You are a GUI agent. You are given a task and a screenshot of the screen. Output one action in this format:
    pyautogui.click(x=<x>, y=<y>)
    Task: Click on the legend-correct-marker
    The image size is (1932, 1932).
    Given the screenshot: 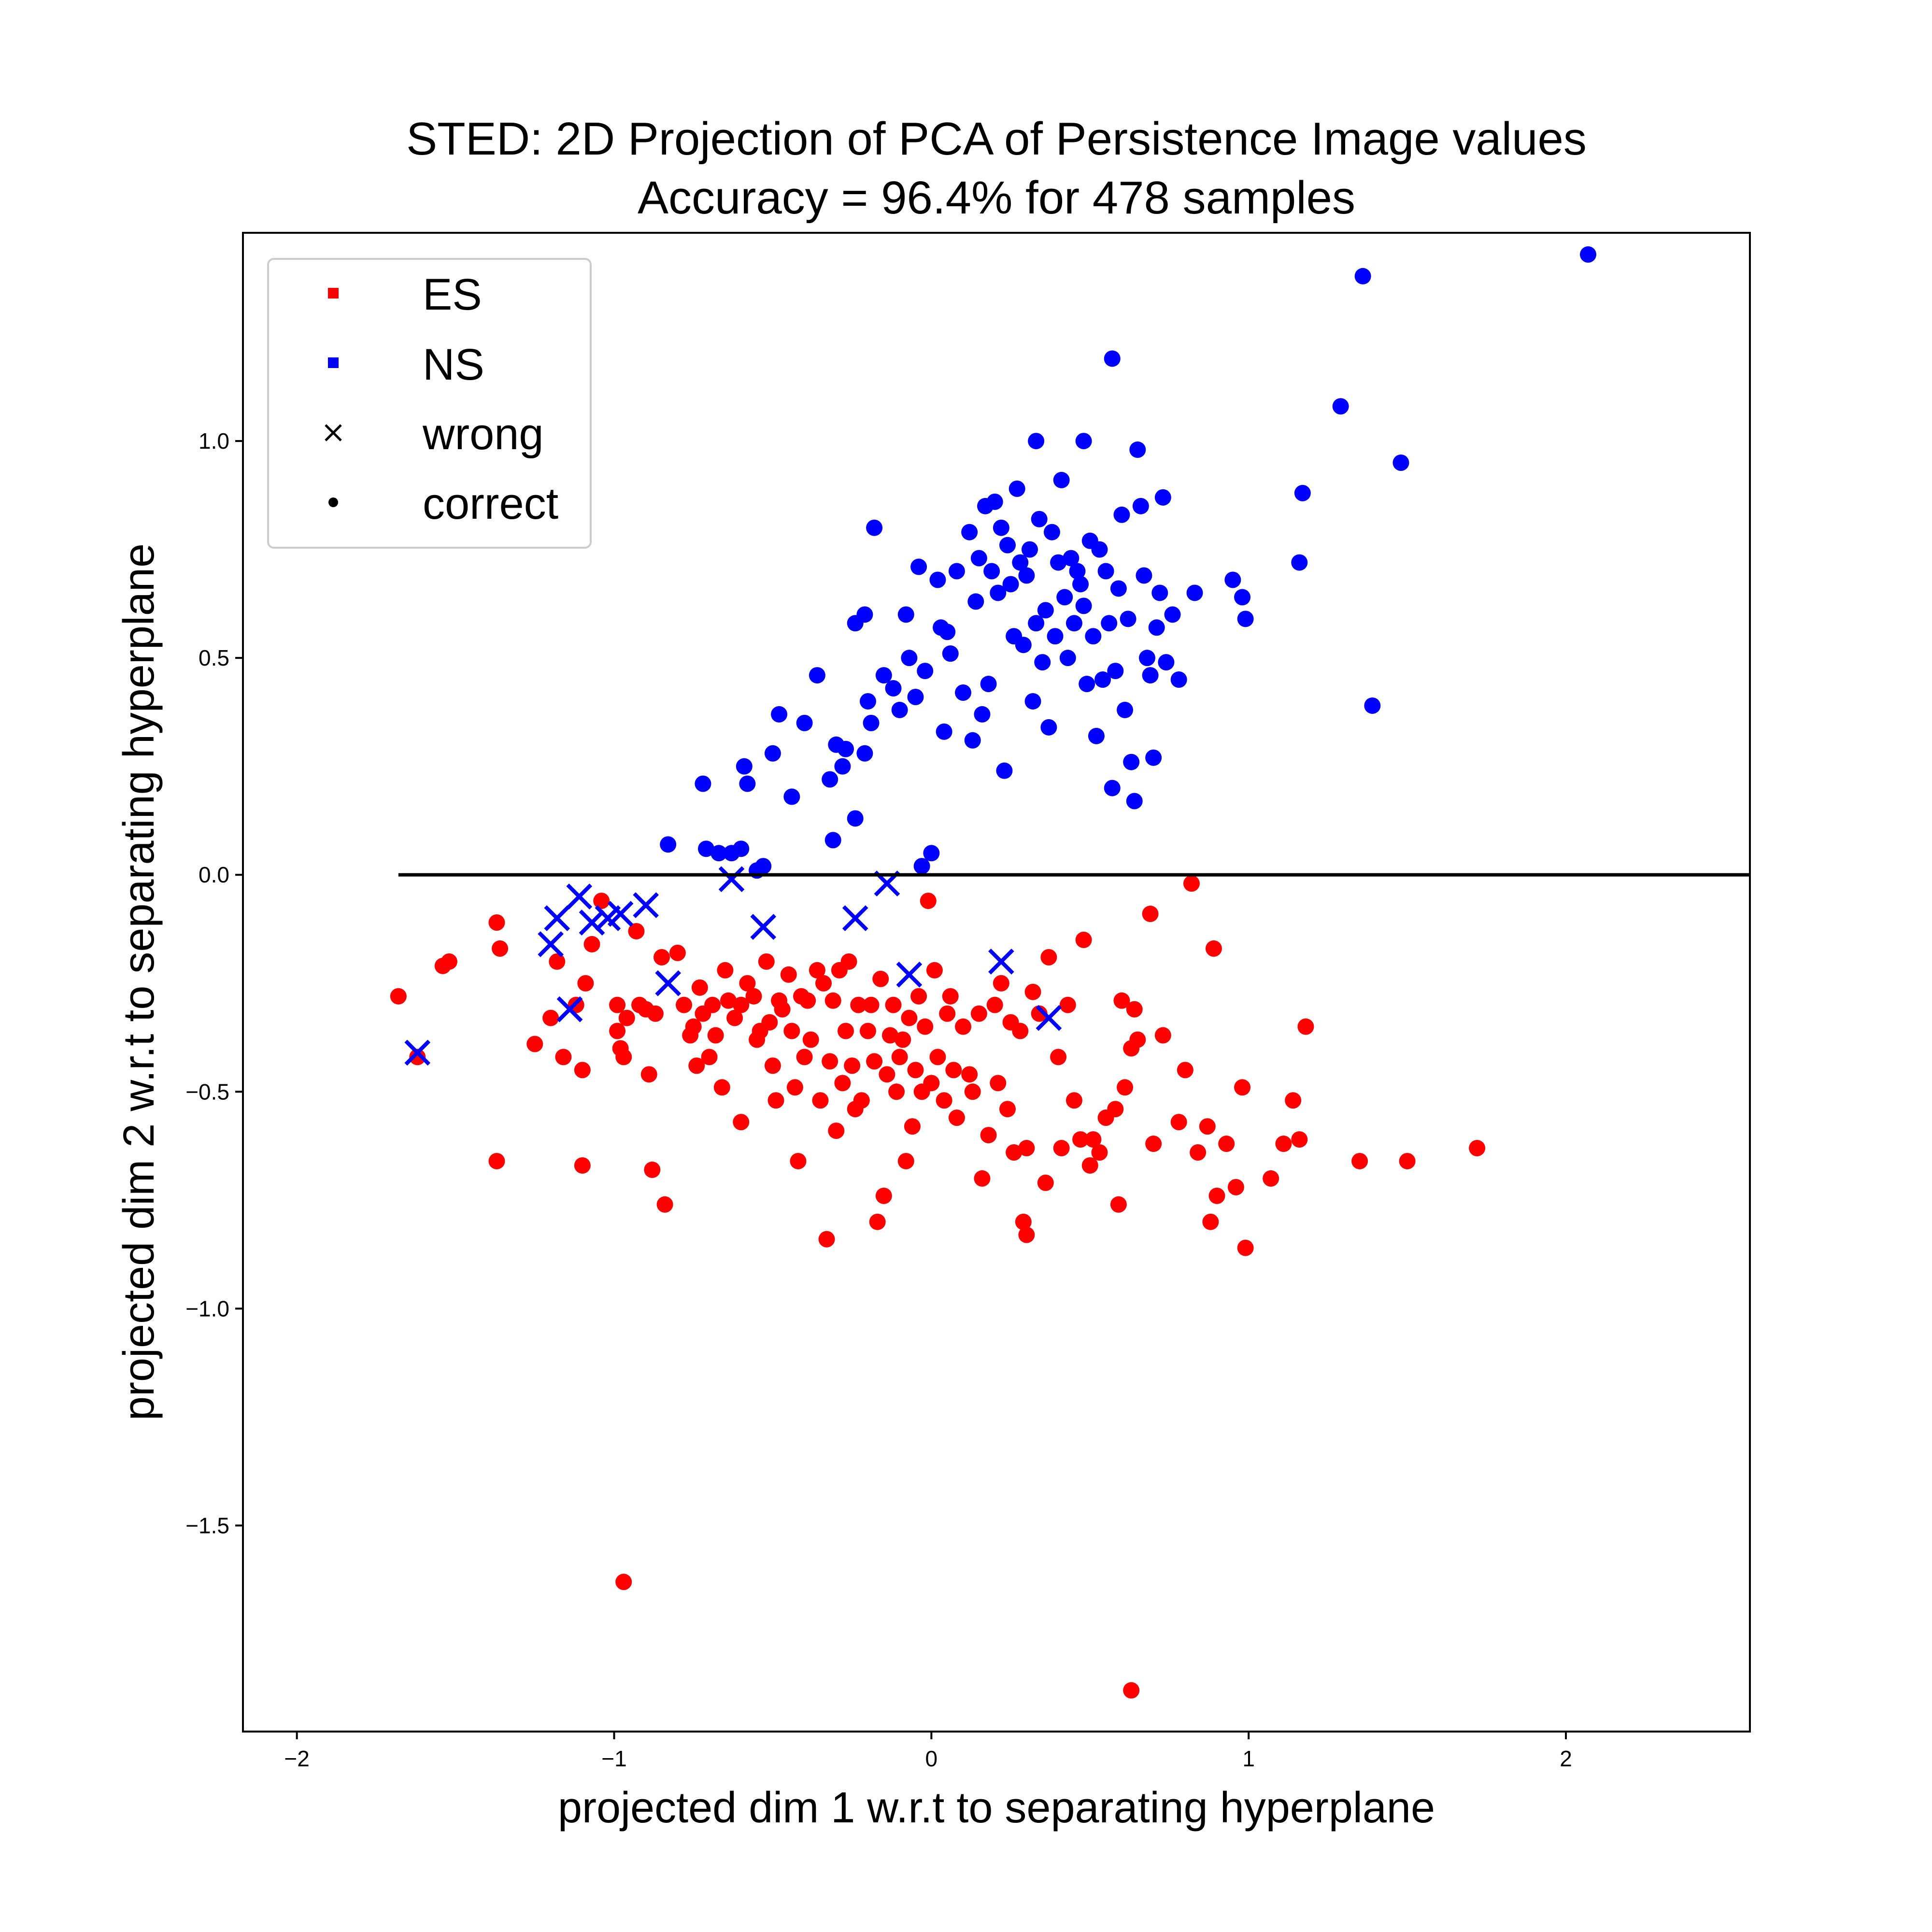 What is the action you would take?
    pyautogui.click(x=333, y=502)
    